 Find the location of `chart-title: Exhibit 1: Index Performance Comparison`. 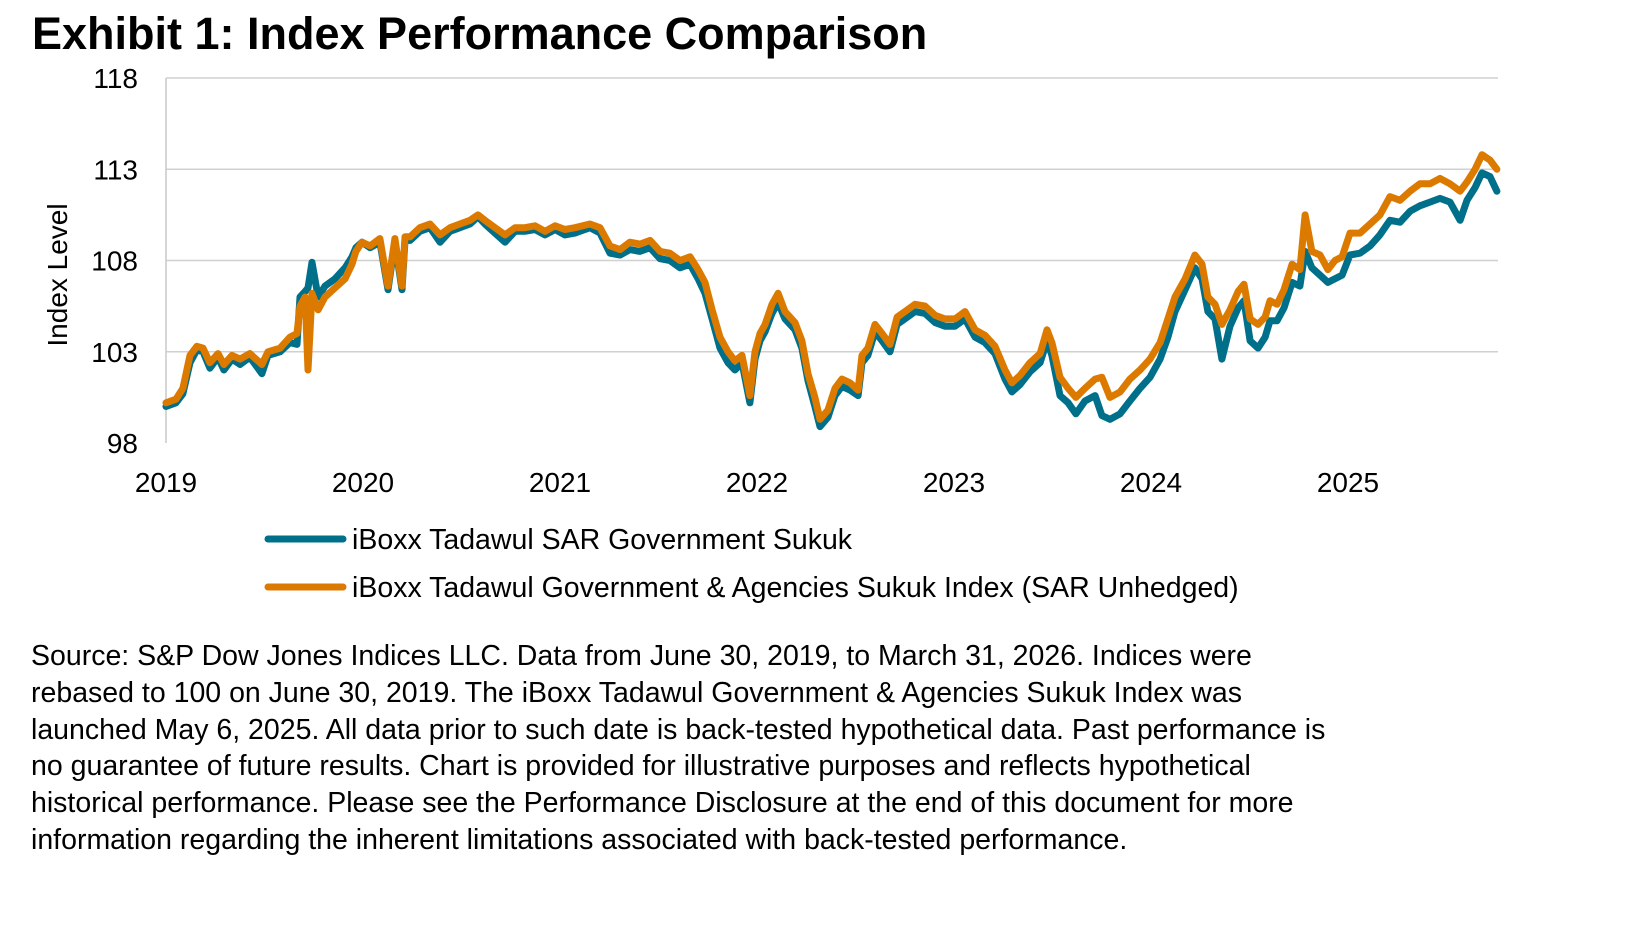

chart-title: Exhibit 1: Index Performance Comparison is located at coordinates (480, 33).